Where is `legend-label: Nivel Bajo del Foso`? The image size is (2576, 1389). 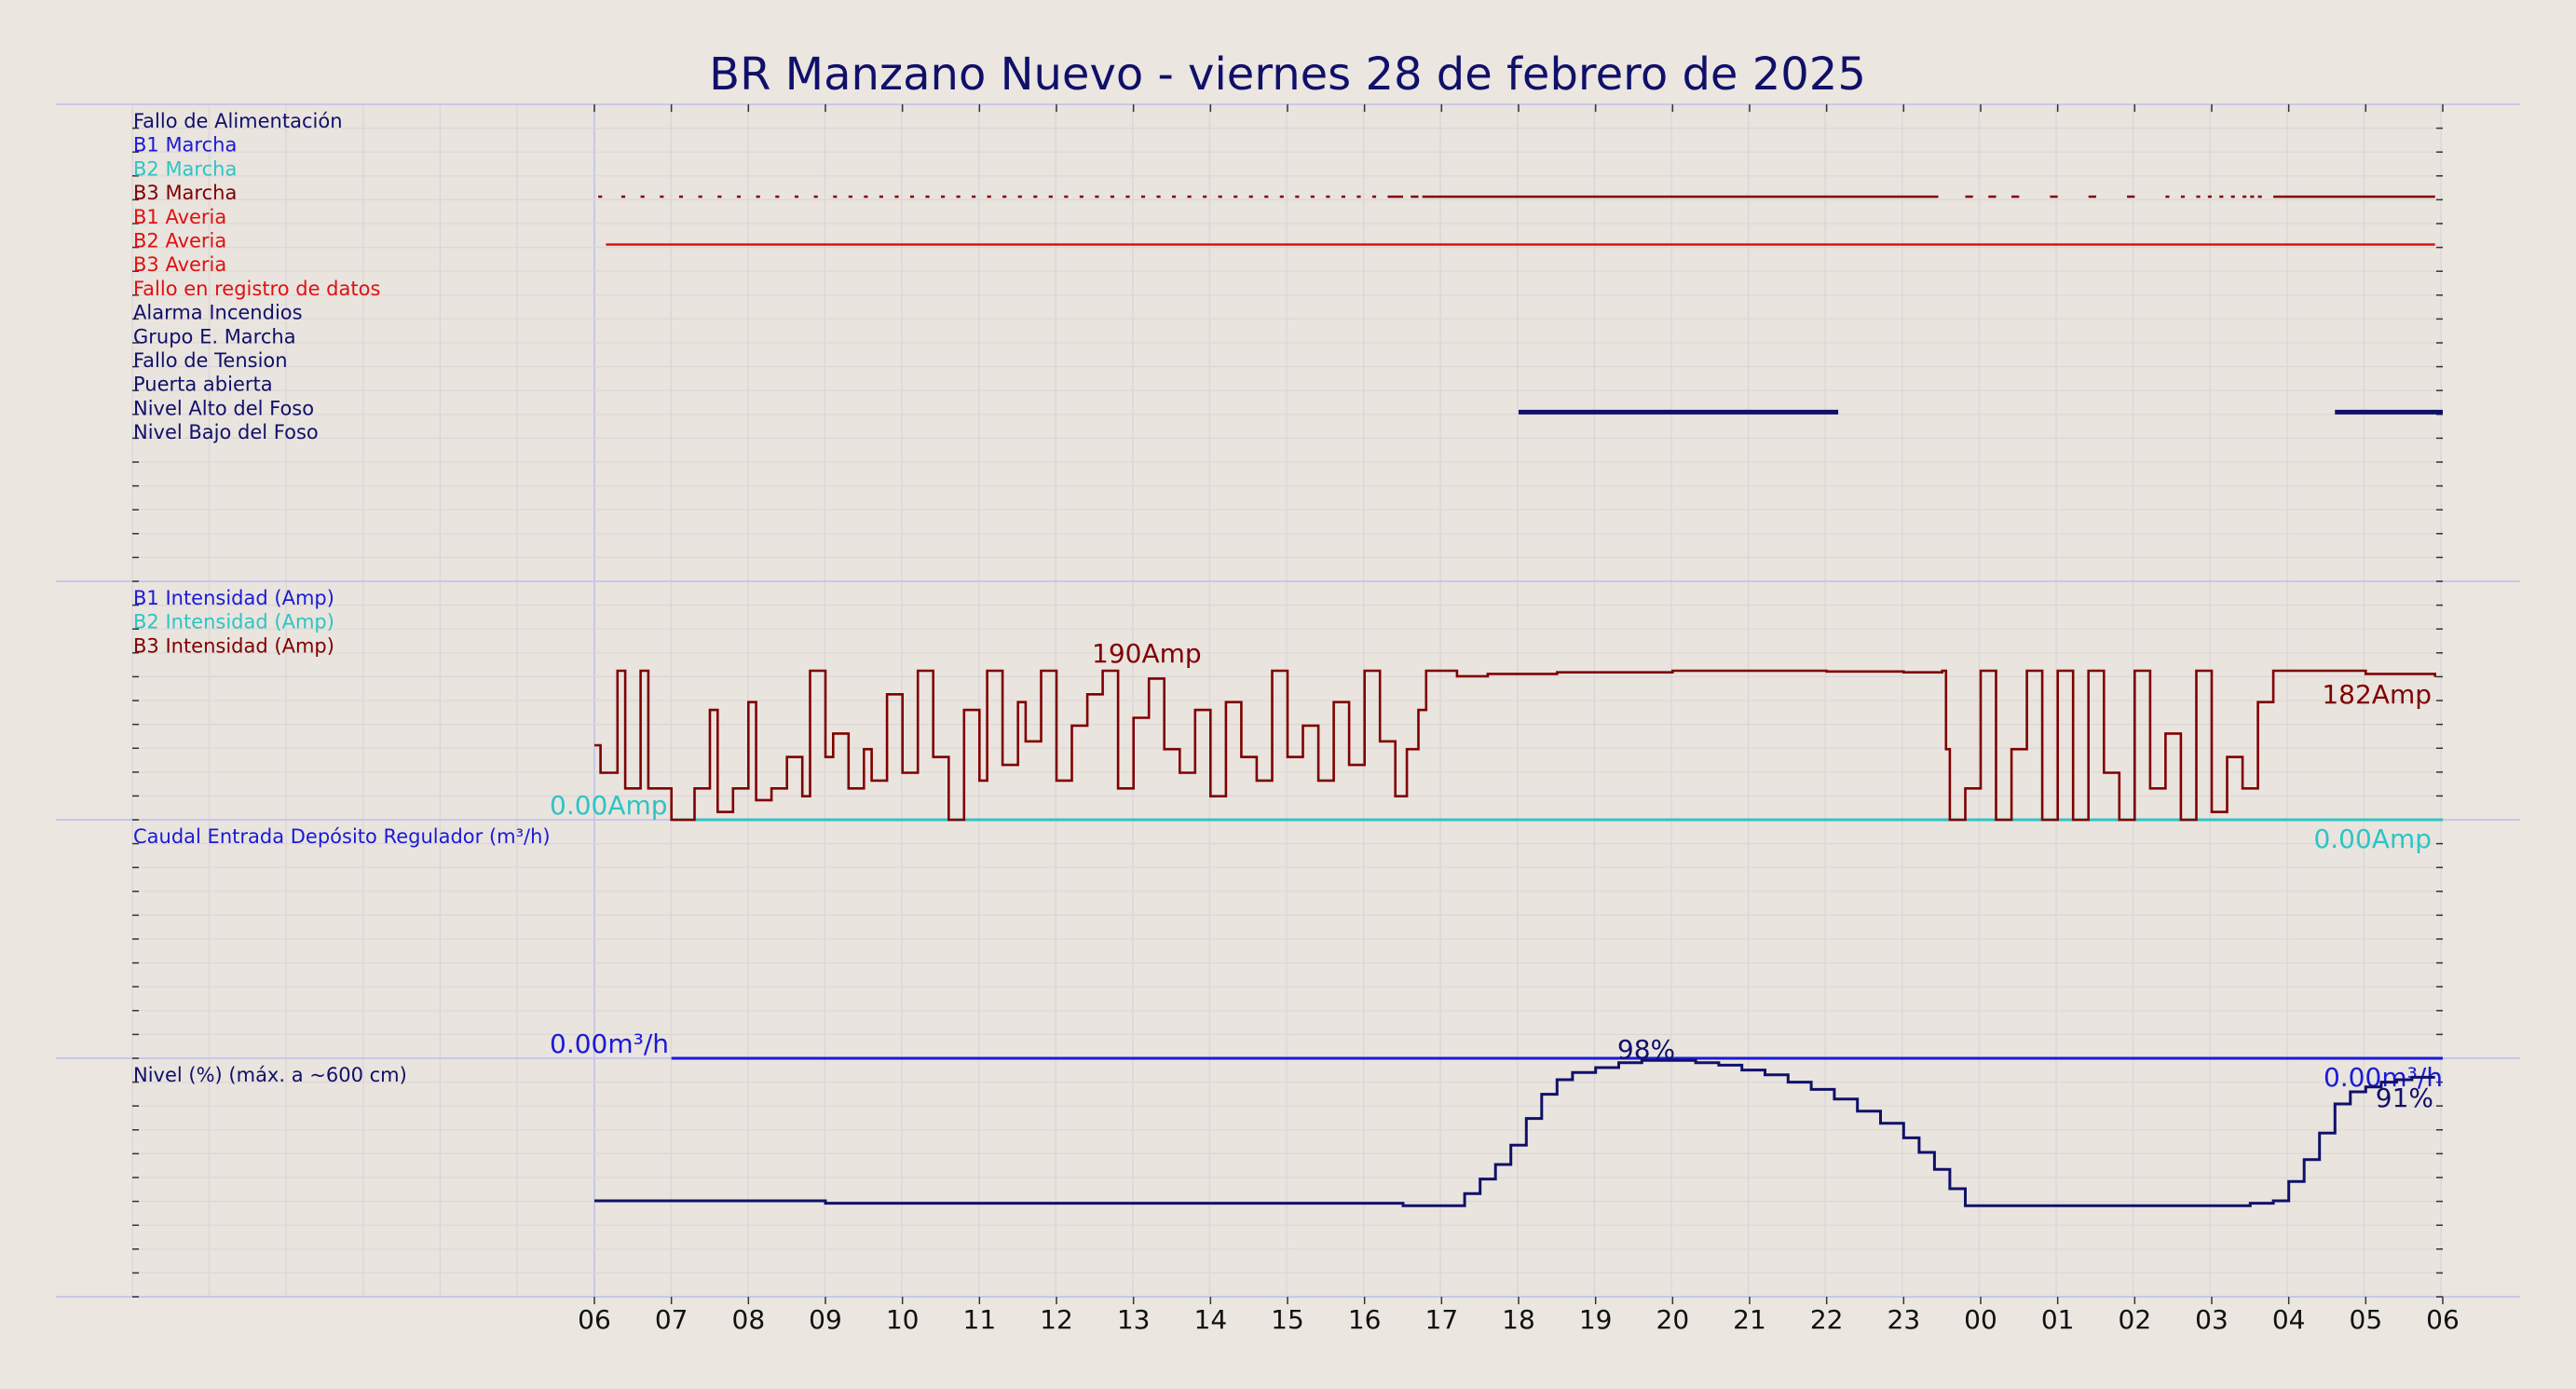
legend-label: Nivel Bajo del Foso is located at coordinates (226, 432).